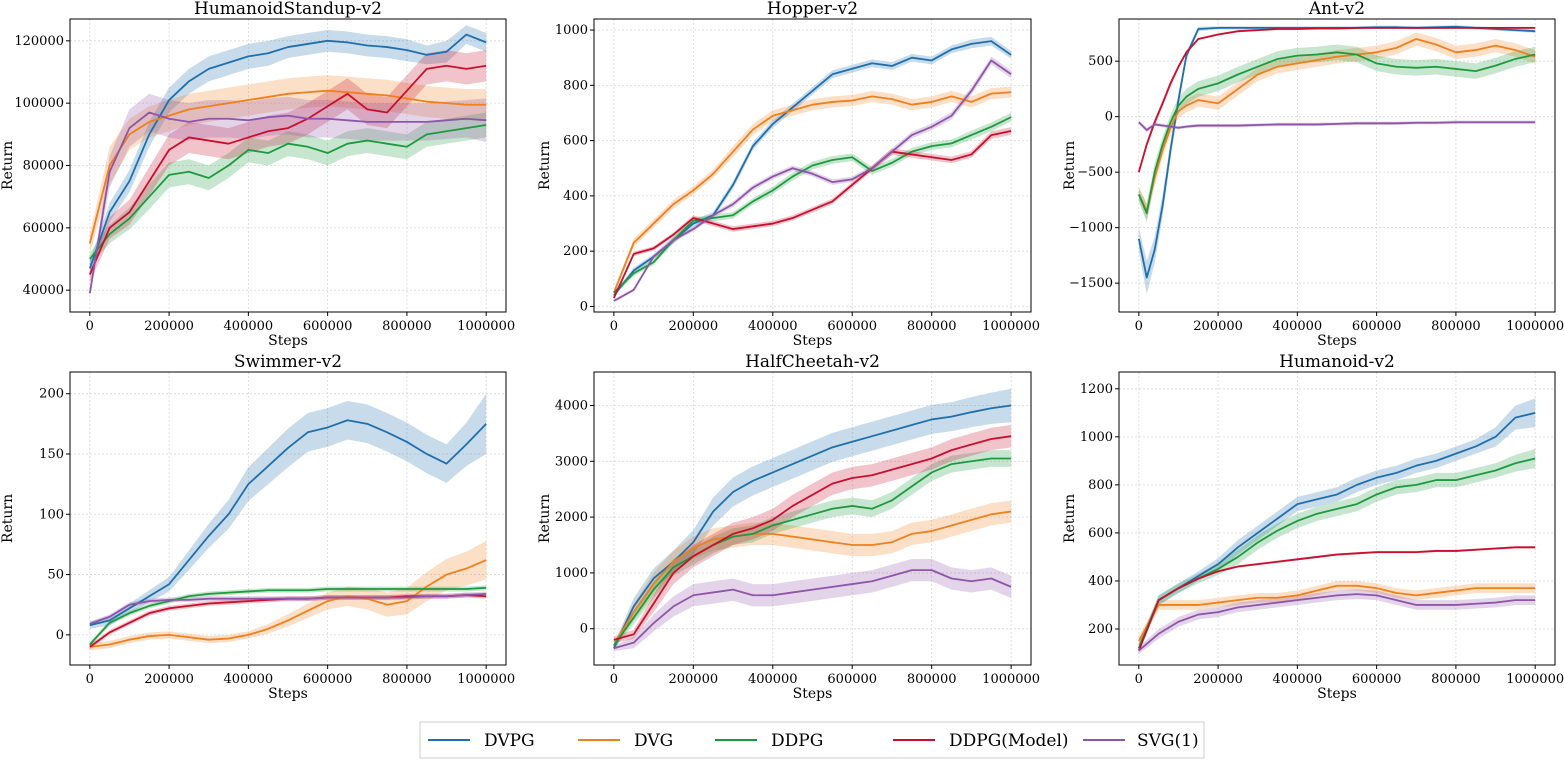 This screenshot has height=763, width=1564. I want to click on legend-label-dvpg: DVPG, so click(509, 741).